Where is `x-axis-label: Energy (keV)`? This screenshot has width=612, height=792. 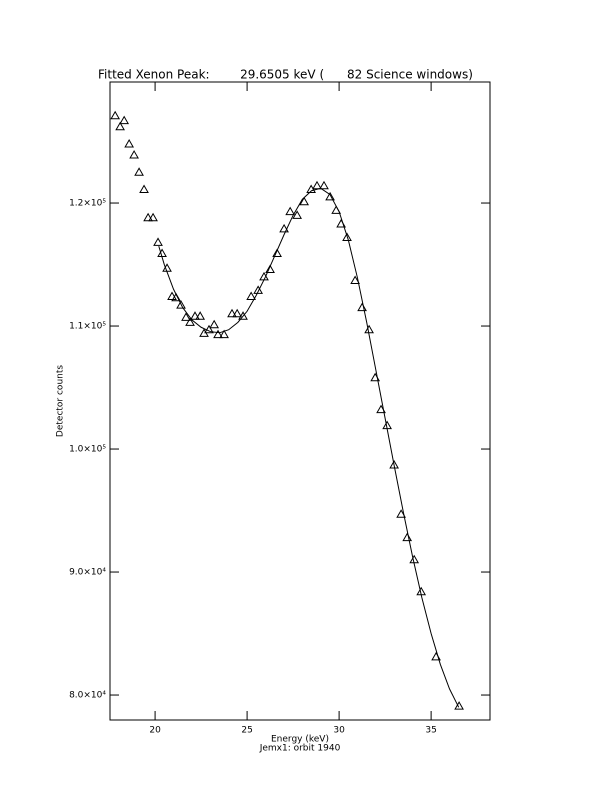
x-axis-label: Energy (keV) is located at coordinates (300, 740).